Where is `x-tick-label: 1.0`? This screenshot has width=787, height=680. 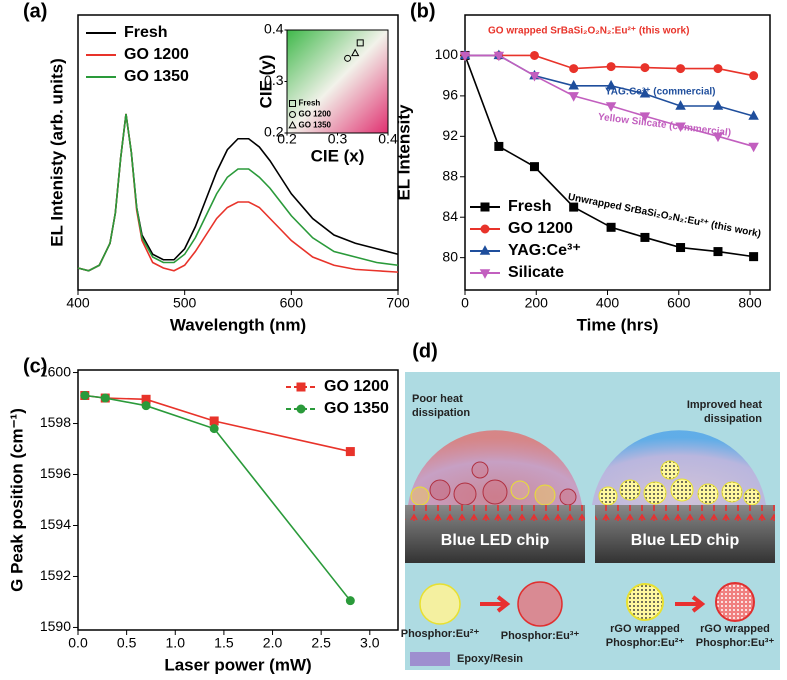 x-tick-label: 1.0 is located at coordinates (176, 643).